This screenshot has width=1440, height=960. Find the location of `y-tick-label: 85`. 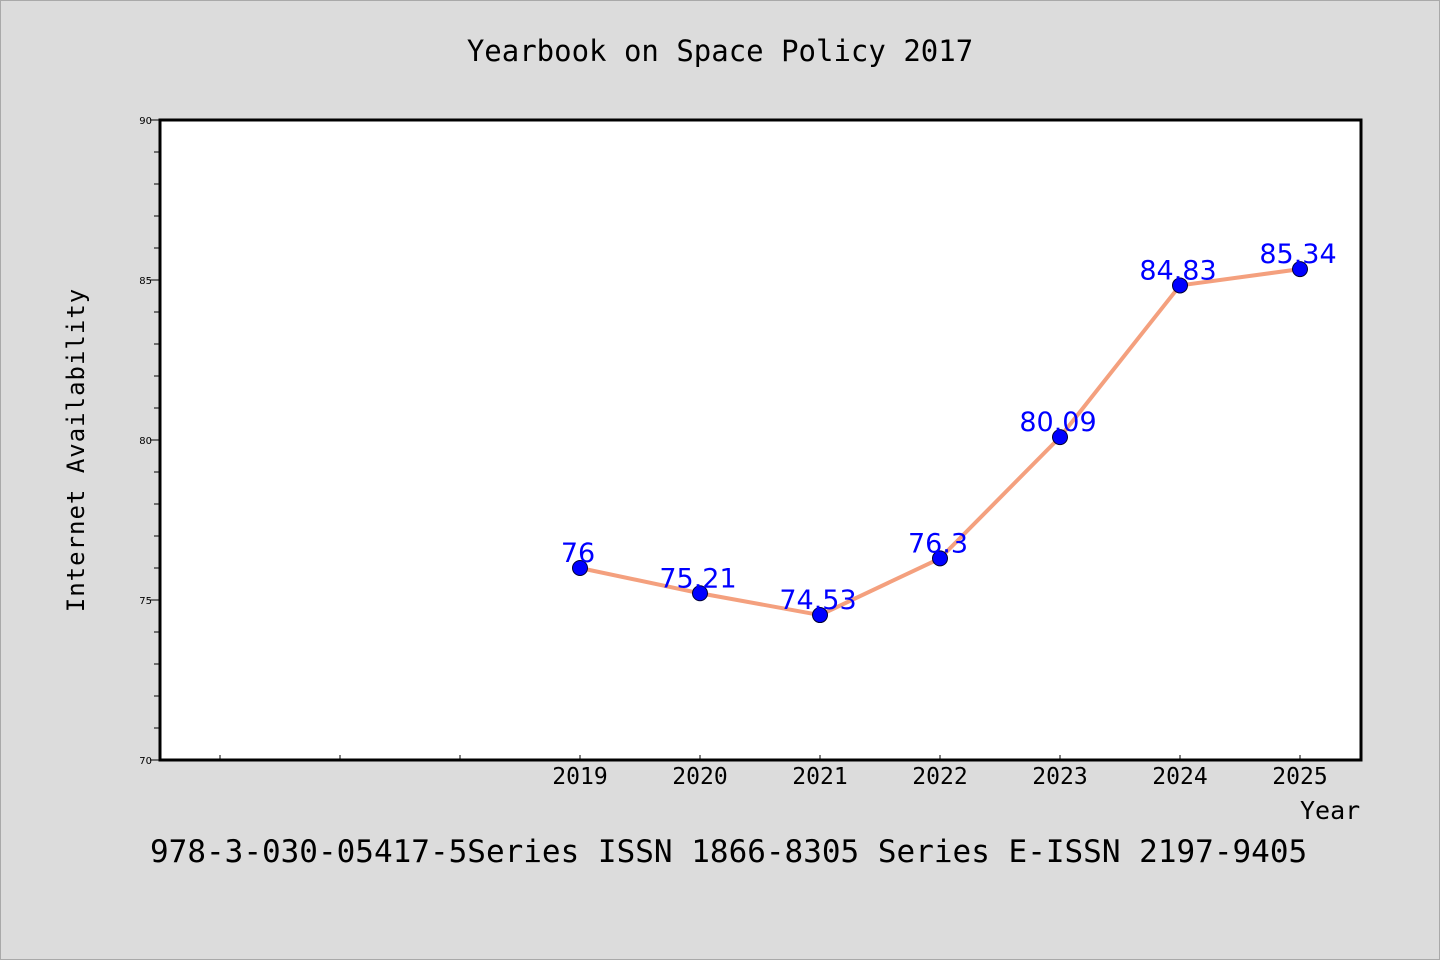

y-tick-label: 85 is located at coordinates (145, 281).